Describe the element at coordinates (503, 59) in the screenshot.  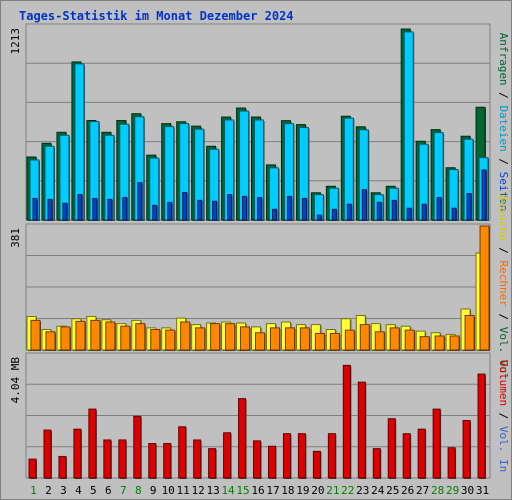
I see `top-legend-part: Anfragen` at that location.